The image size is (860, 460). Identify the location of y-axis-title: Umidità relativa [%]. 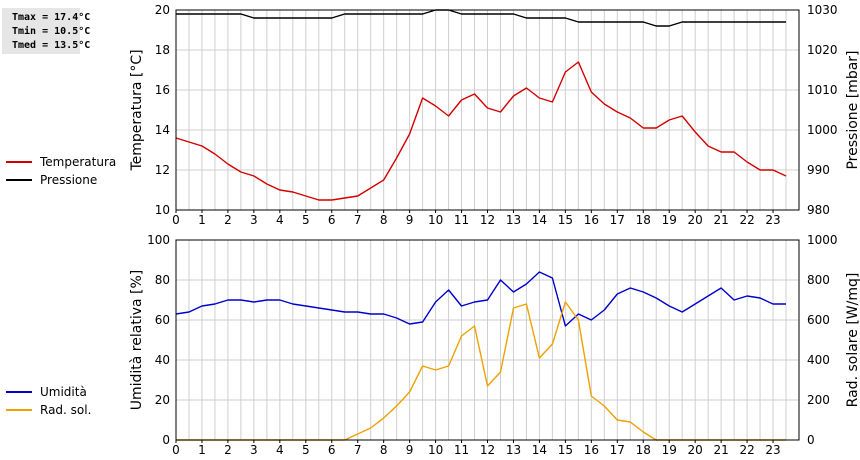
(137, 340).